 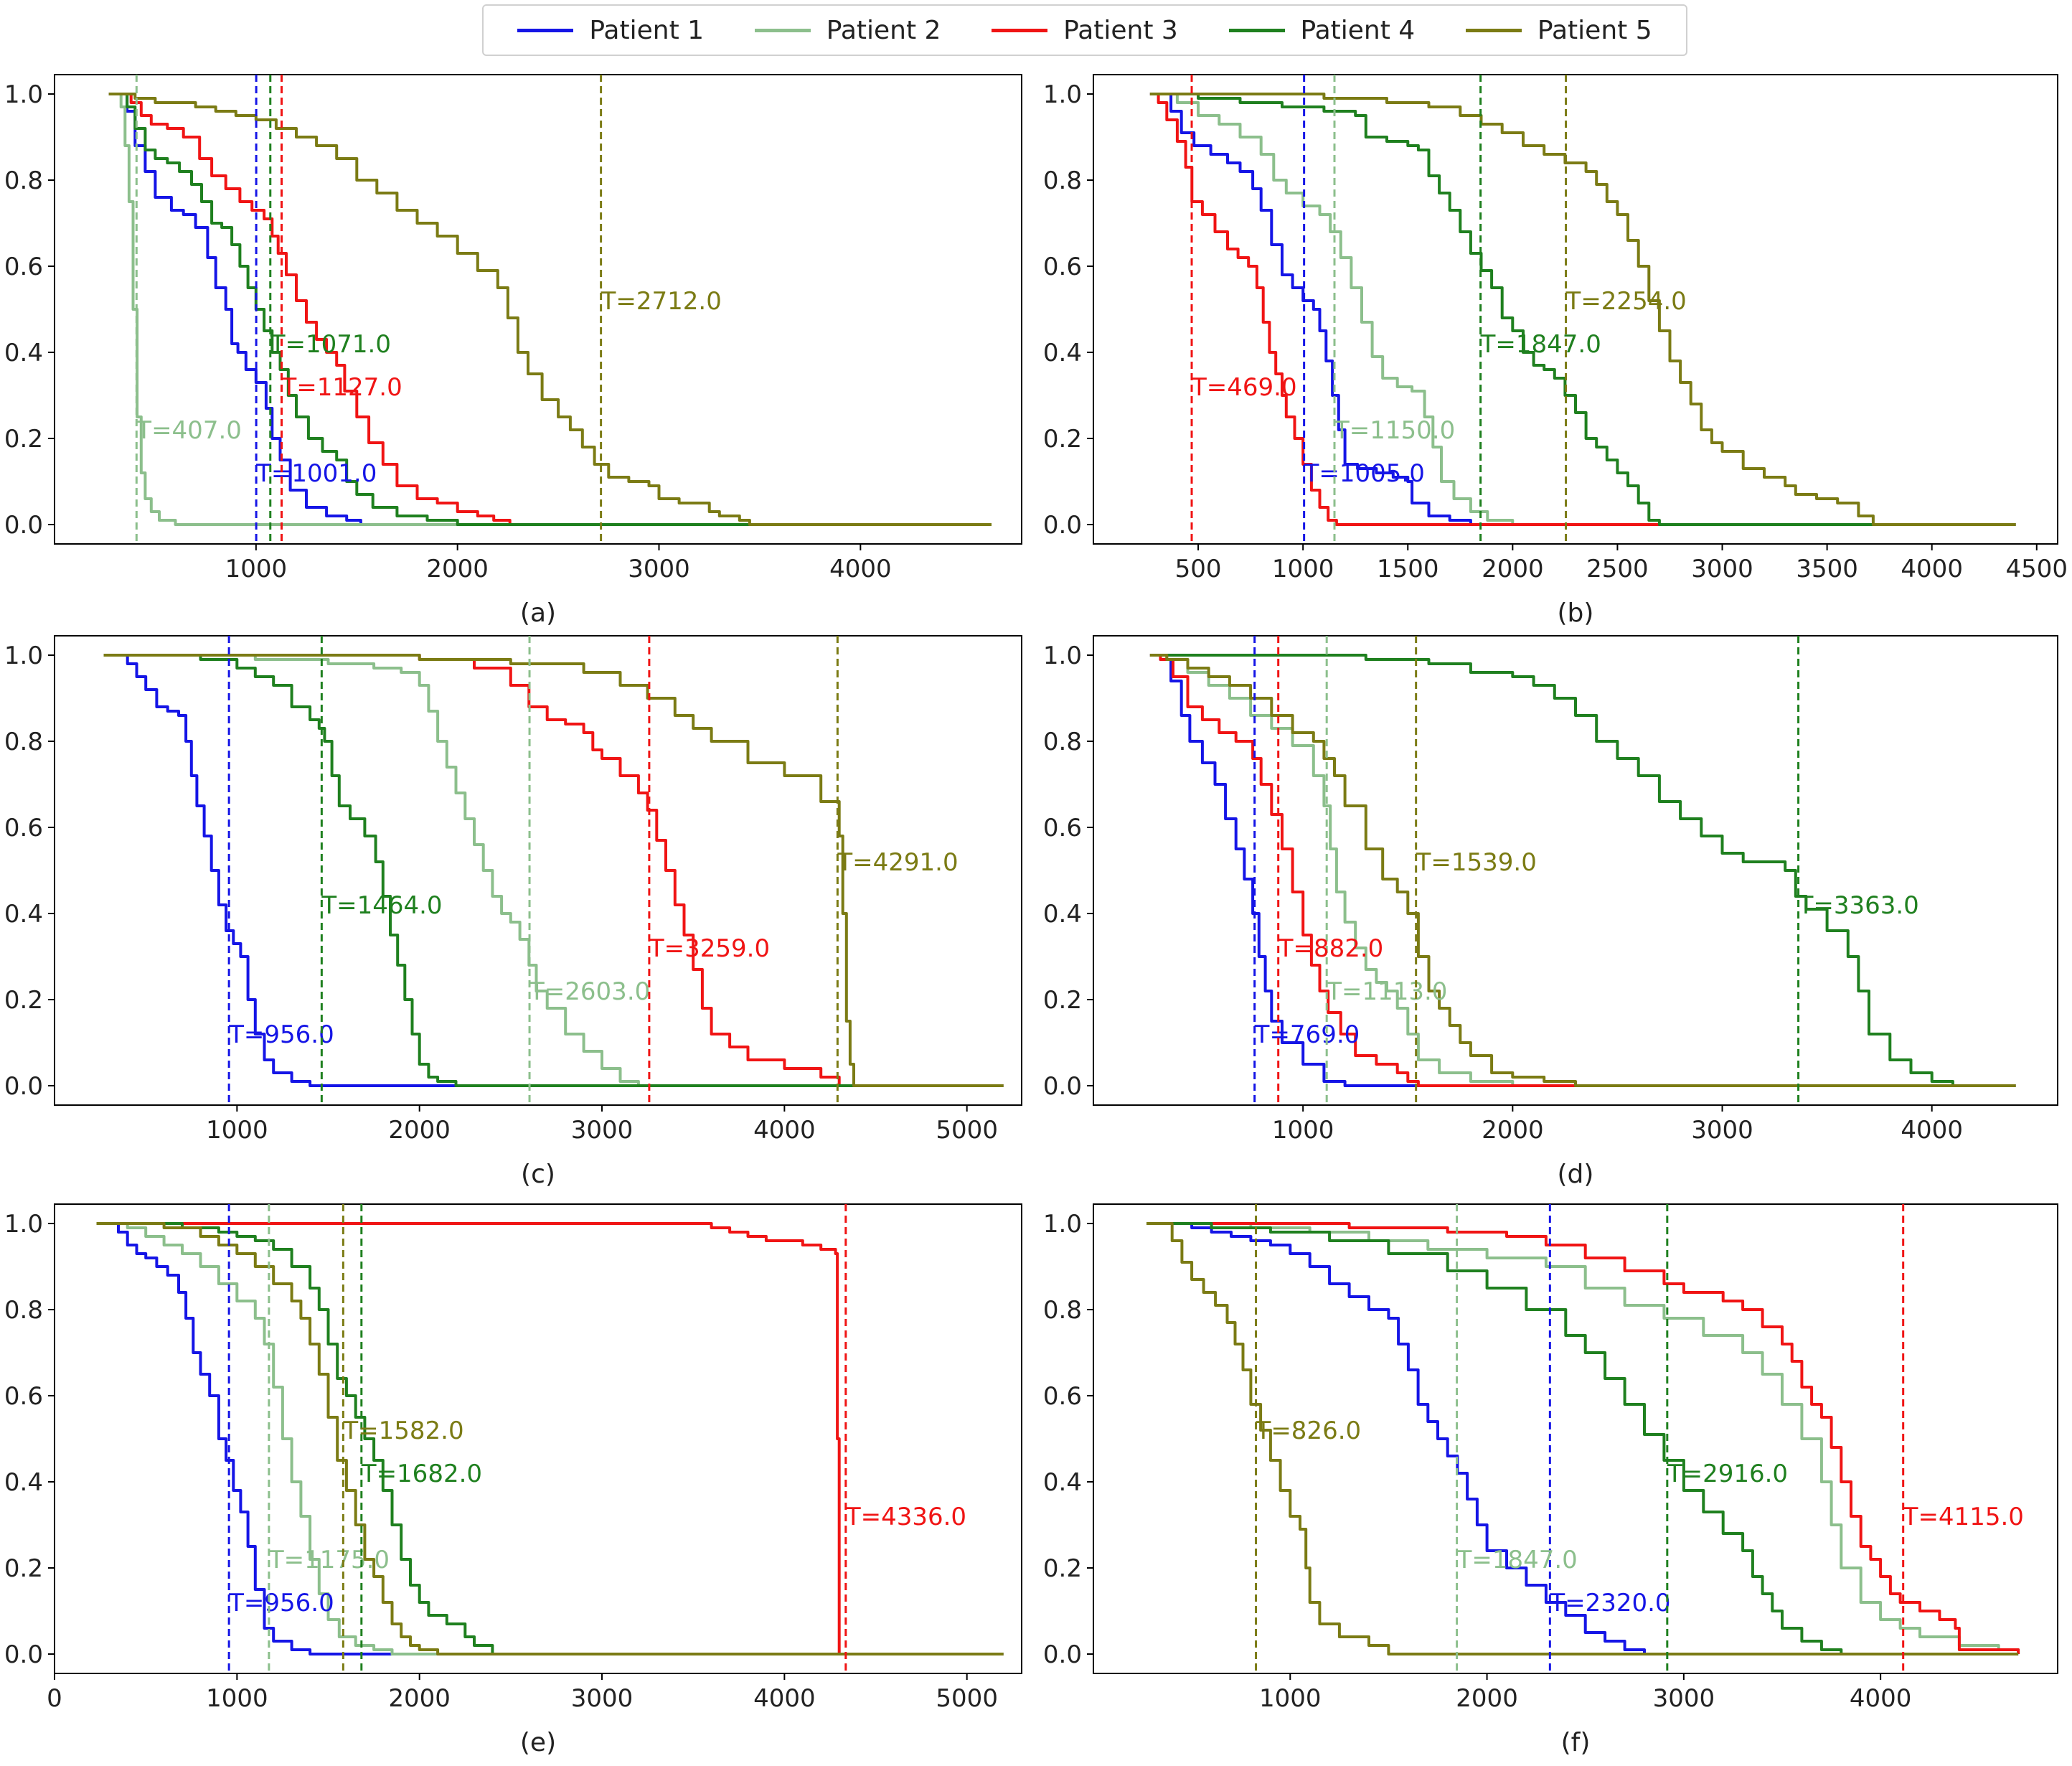 What do you see at coordinates (1595, 30) in the screenshot?
I see `legend-label: Patient 5` at bounding box center [1595, 30].